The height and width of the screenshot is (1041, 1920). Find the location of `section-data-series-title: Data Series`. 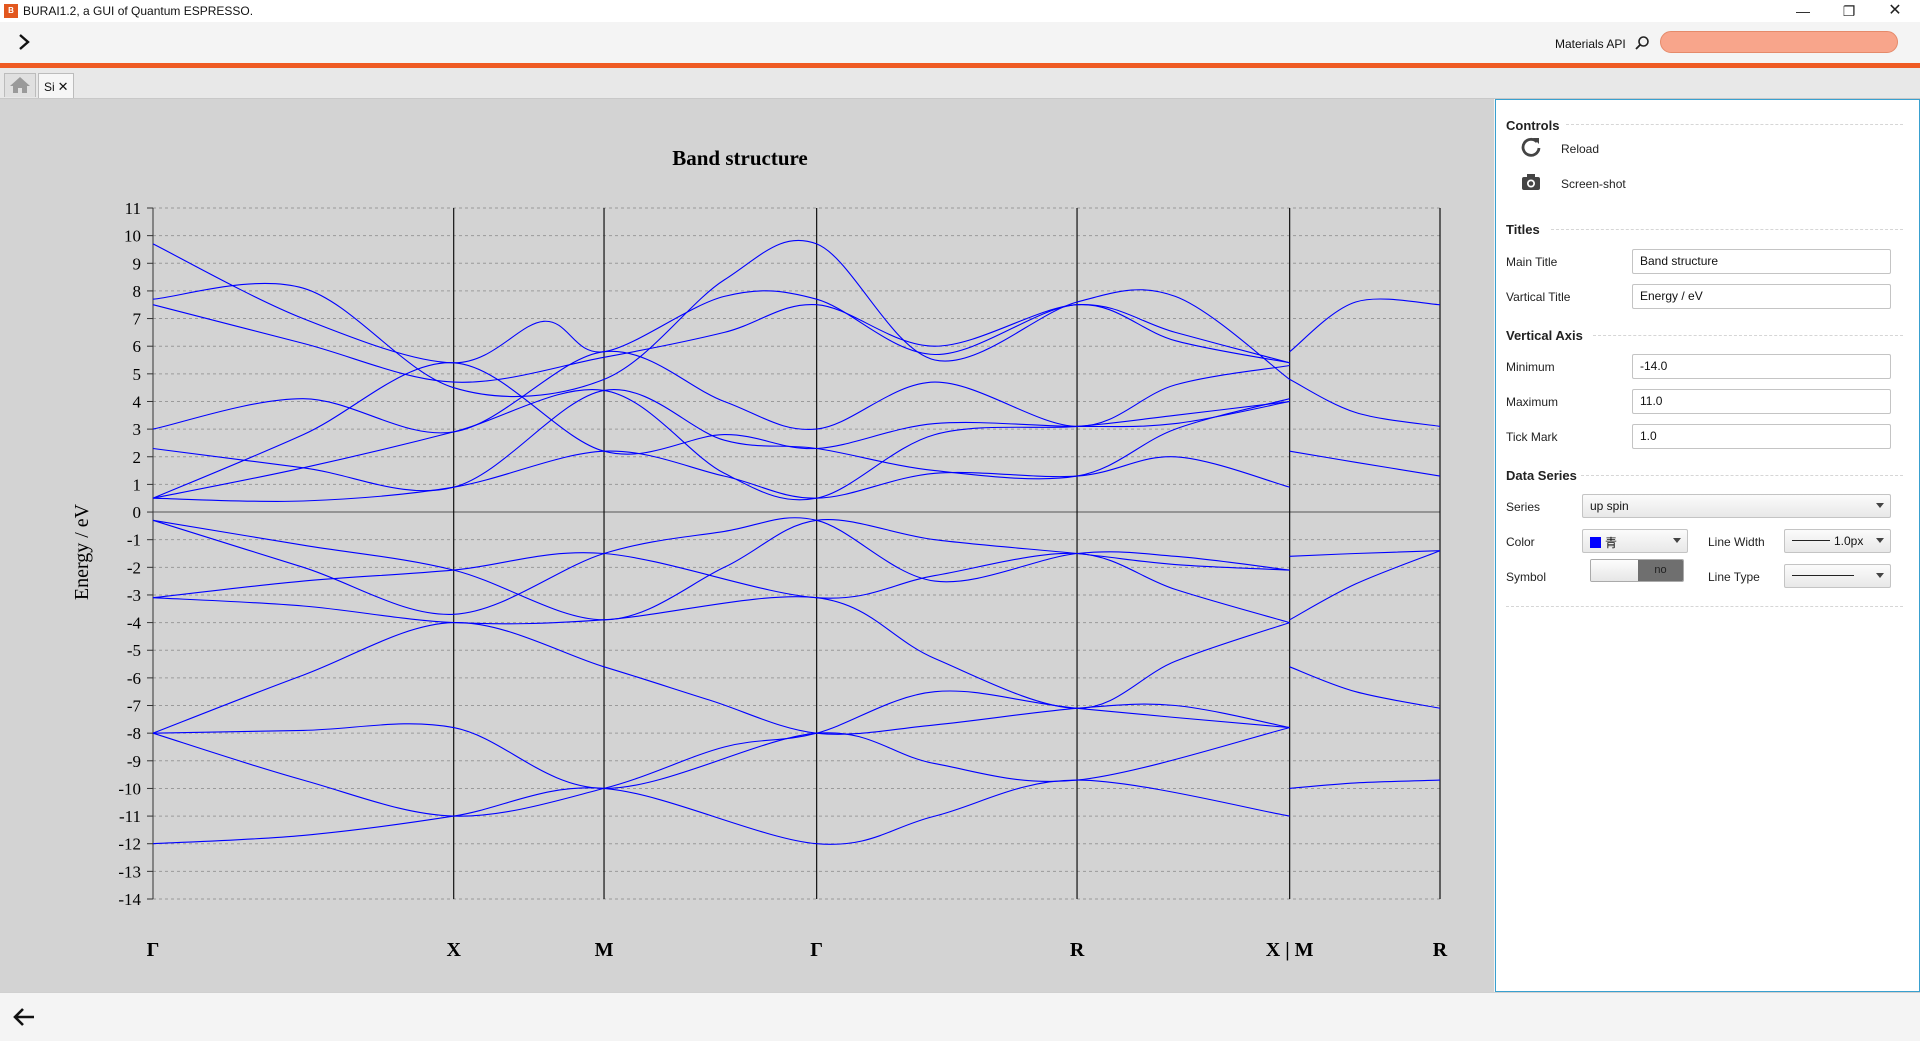

section-data-series-title: Data Series is located at coordinates (1541, 475).